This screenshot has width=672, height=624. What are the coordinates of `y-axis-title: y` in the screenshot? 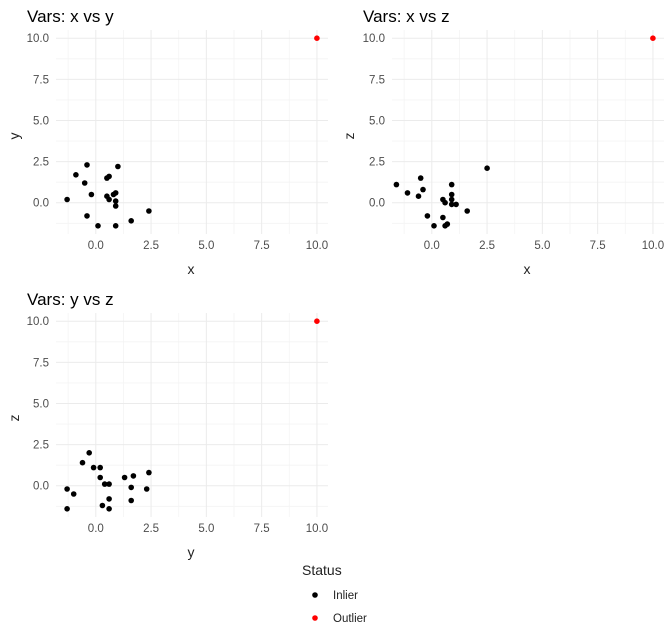 It's located at (14, 136).